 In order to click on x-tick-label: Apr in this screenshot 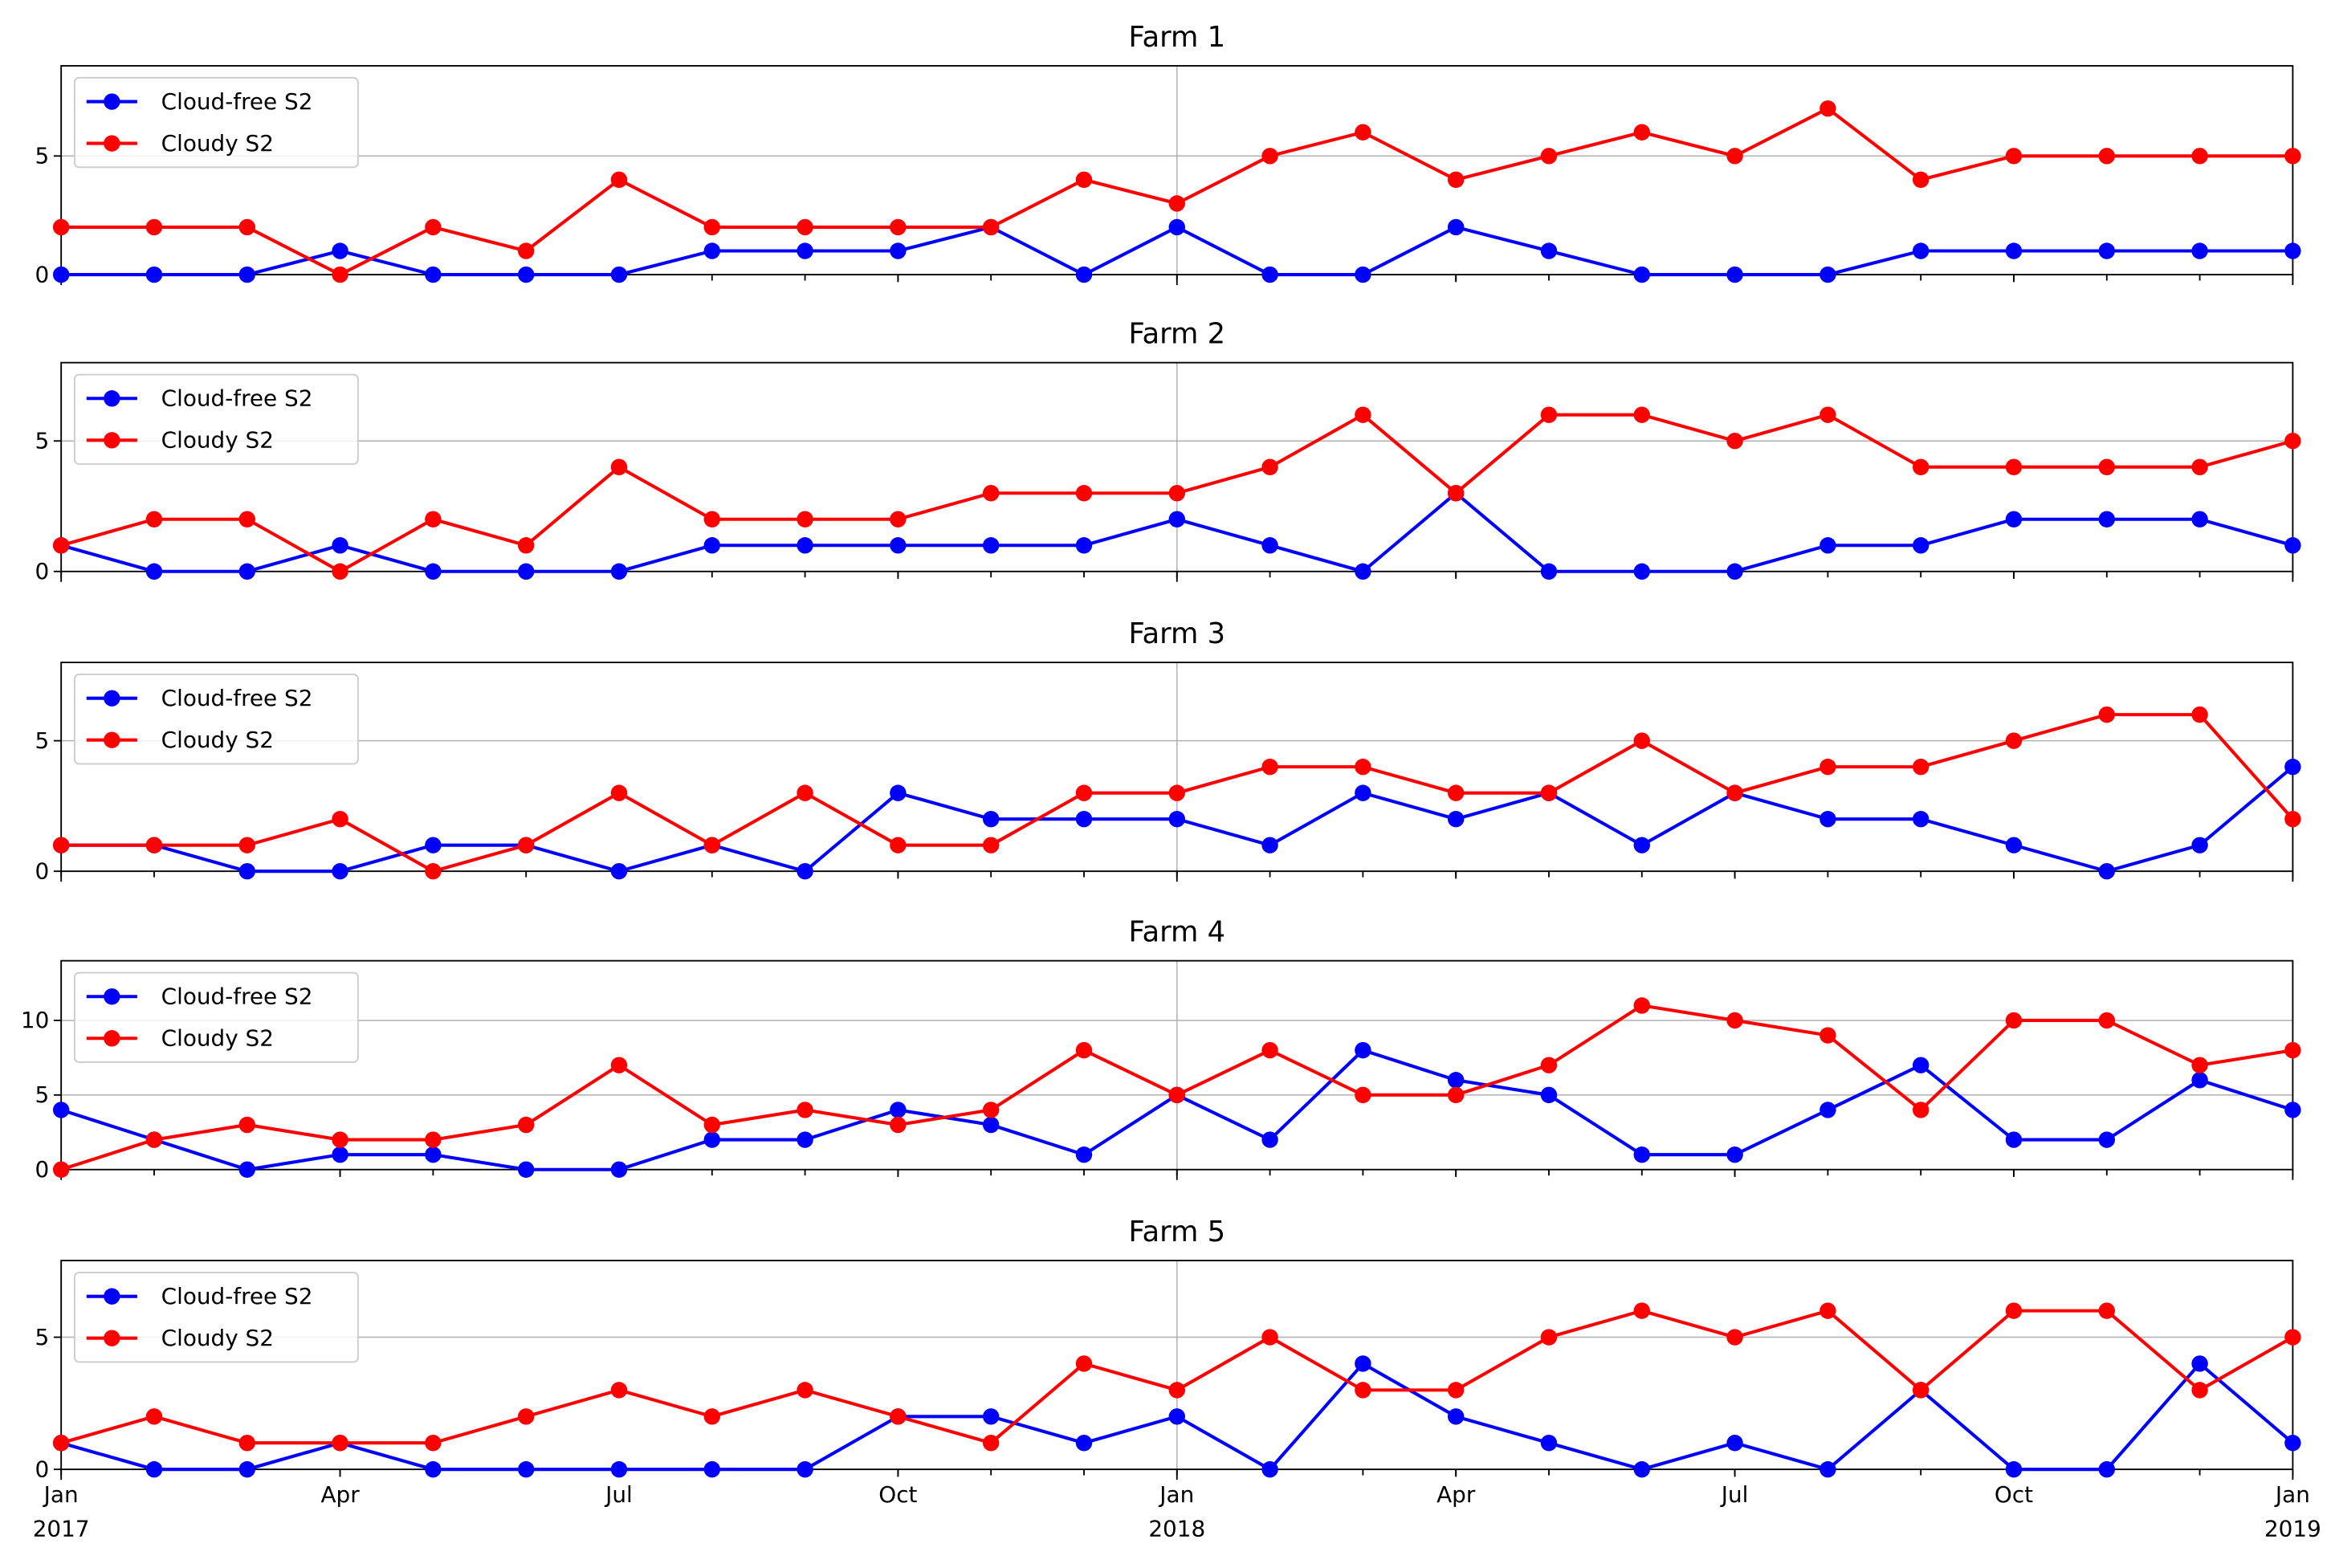, I will do `click(340, 1494)`.